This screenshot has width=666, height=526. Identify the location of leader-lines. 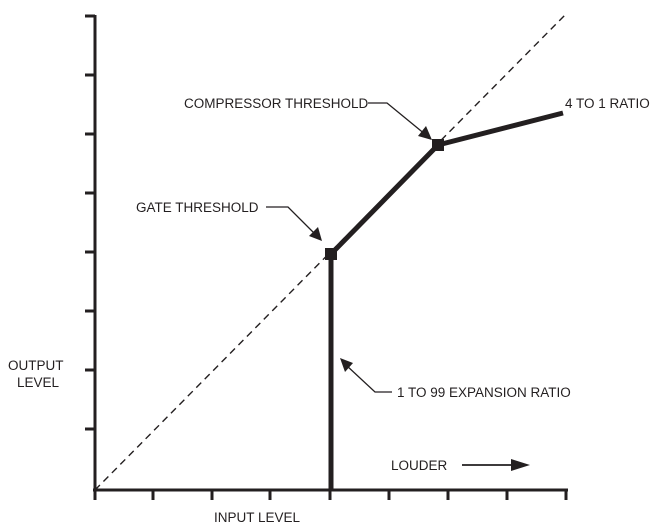
(346, 247).